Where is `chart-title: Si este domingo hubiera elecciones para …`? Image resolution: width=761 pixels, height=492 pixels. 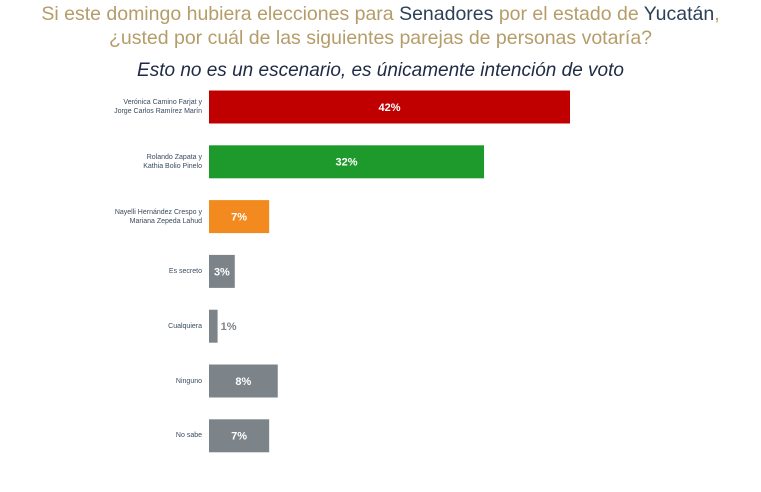 chart-title: Si este domingo hubiera elecciones para … is located at coordinates (380, 26).